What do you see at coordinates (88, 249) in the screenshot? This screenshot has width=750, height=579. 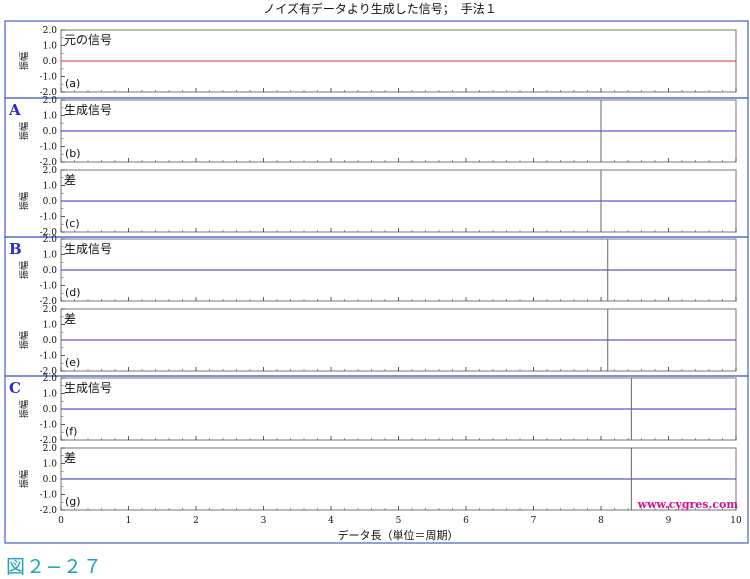 I see `panel-title-d: 生成信号` at bounding box center [88, 249].